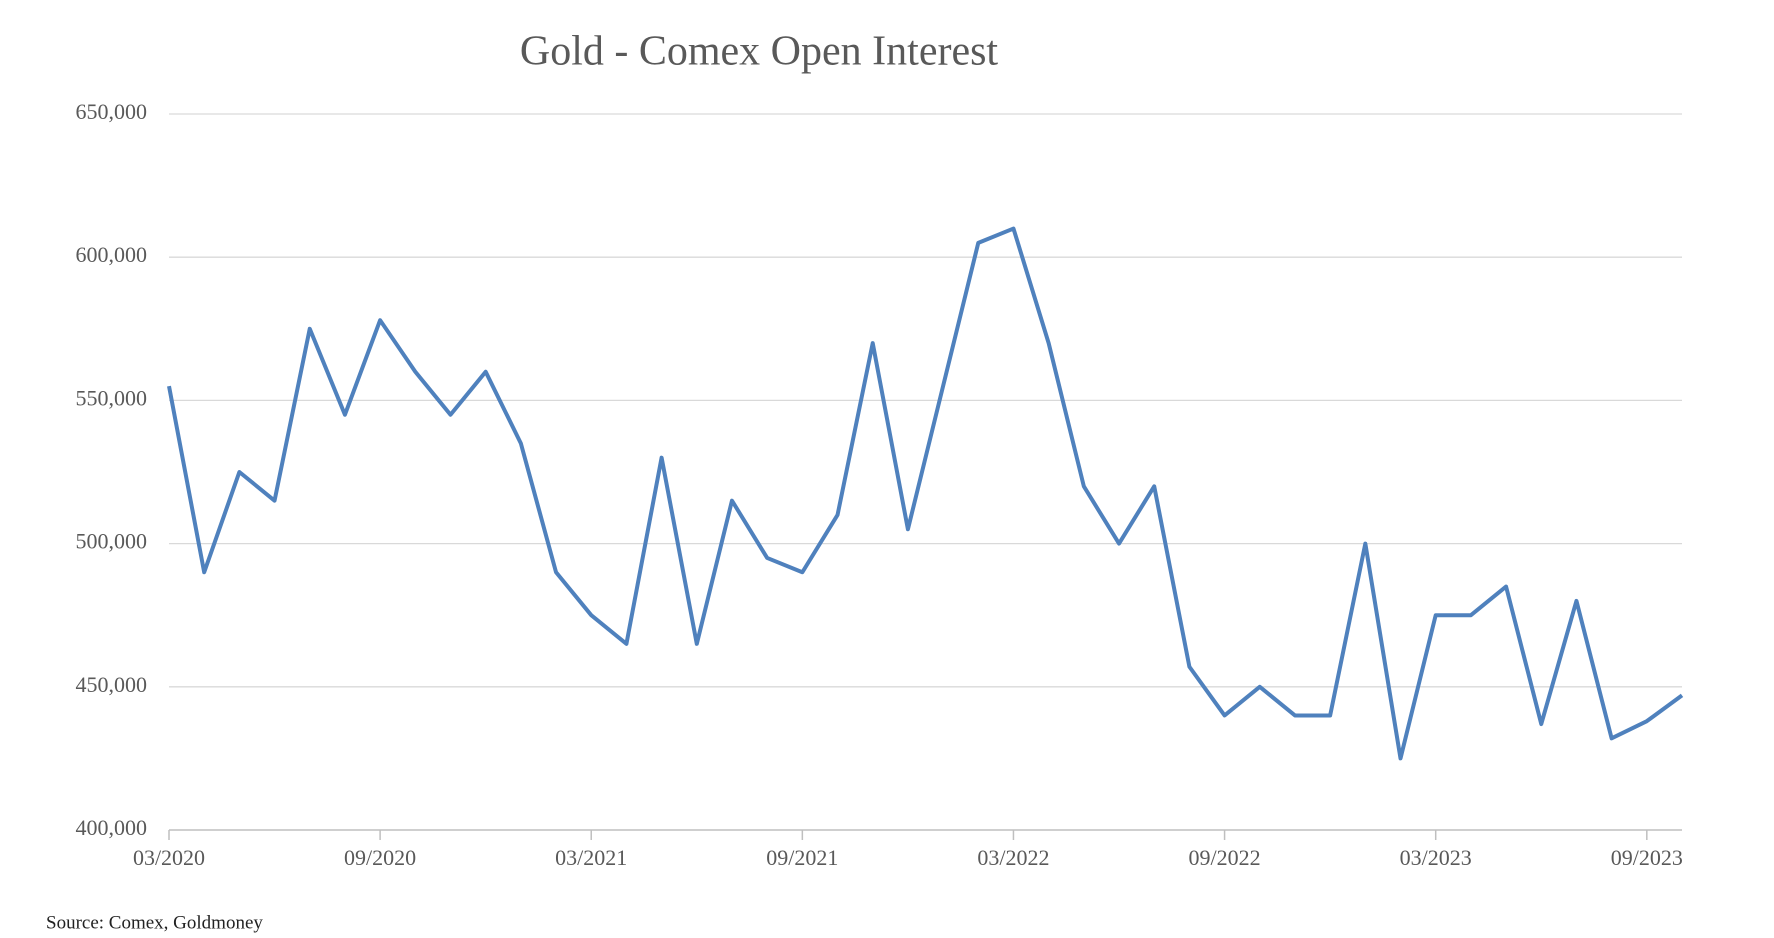 The height and width of the screenshot is (938, 1774). I want to click on x-tick-label: 09/2023, so click(1647, 857).